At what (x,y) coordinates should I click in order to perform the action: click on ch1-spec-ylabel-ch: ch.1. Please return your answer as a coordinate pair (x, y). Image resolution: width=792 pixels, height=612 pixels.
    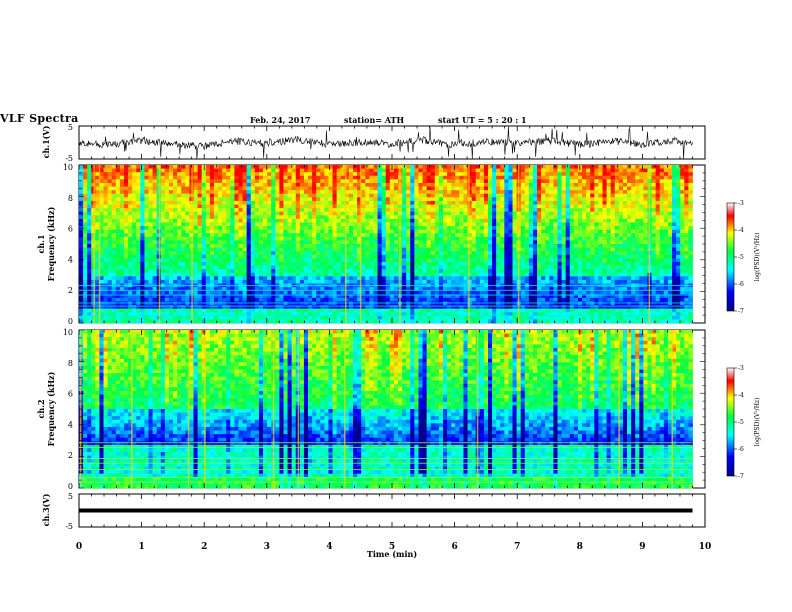
    Looking at the image, I should click on (41, 243).